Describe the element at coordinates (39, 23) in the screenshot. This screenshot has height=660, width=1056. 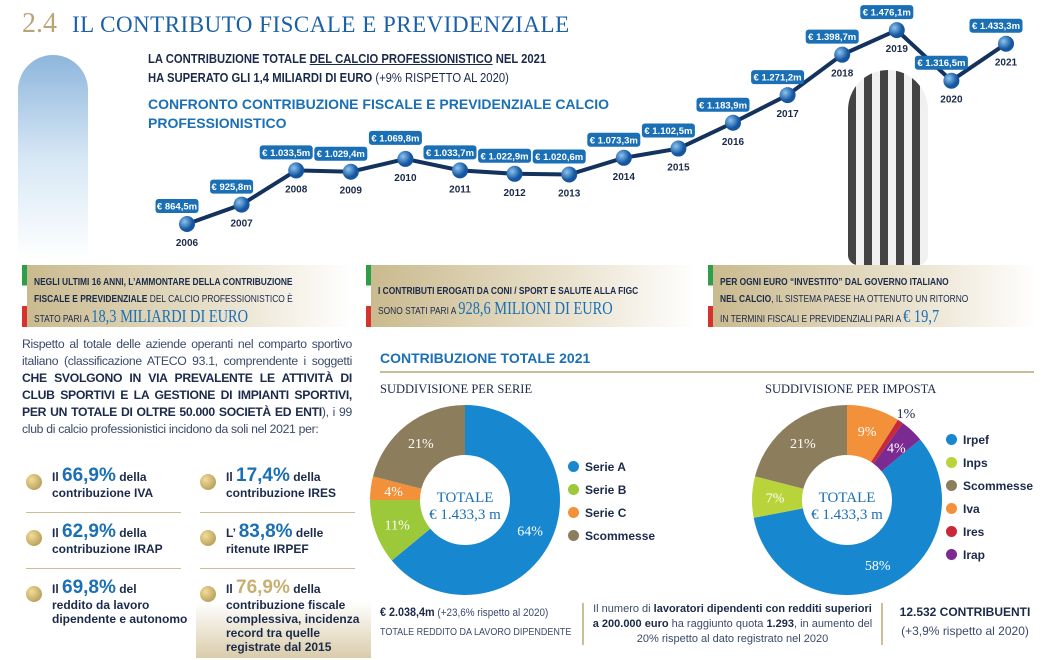
I see `section-number: 2.4` at that location.